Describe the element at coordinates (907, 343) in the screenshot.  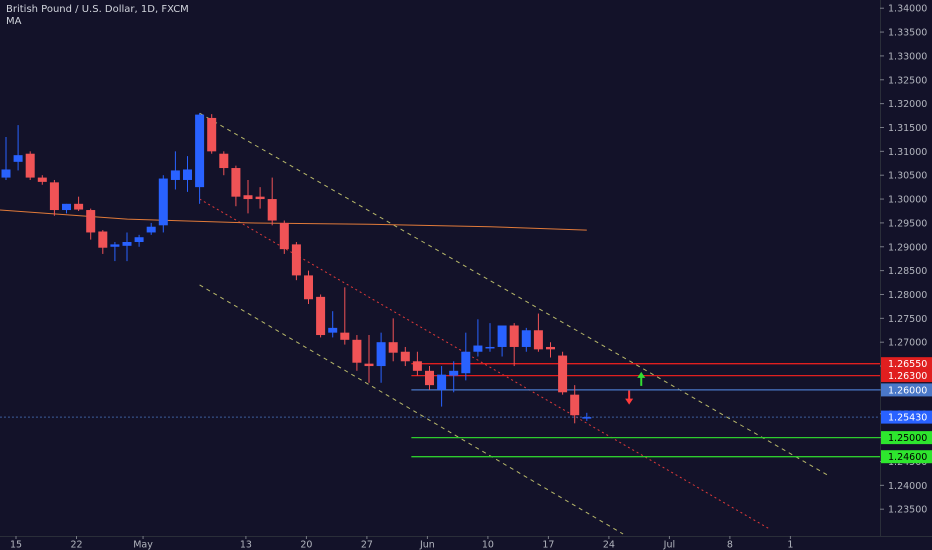
I see `price-tick-label: 1.27000` at that location.